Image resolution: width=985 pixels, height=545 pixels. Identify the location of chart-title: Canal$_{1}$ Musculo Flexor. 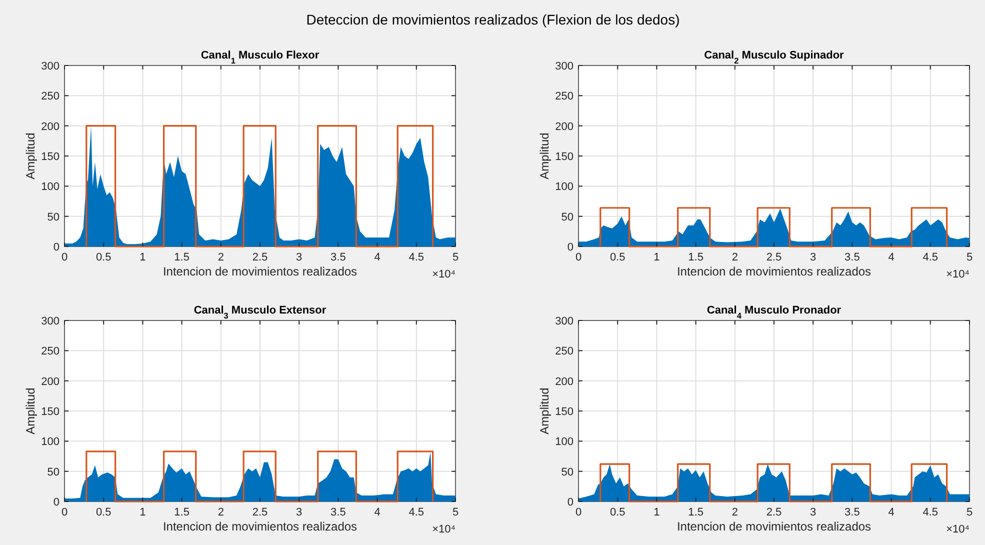
(260, 57).